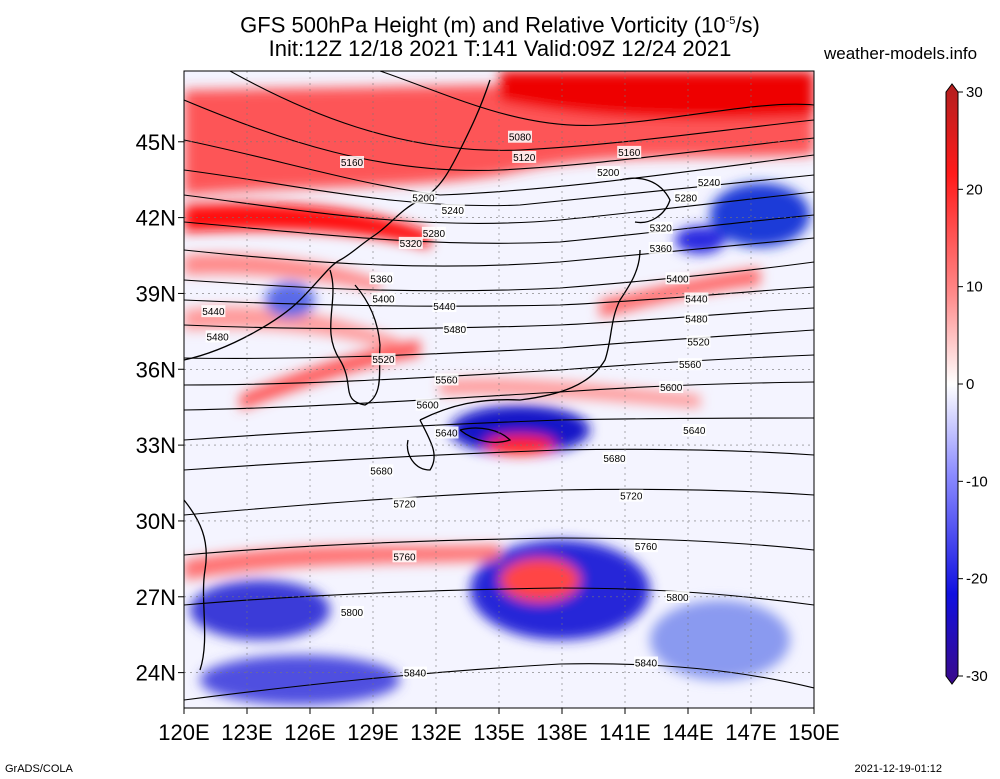 The image size is (1000, 779). I want to click on coastline-honshu, so click(530, 335).